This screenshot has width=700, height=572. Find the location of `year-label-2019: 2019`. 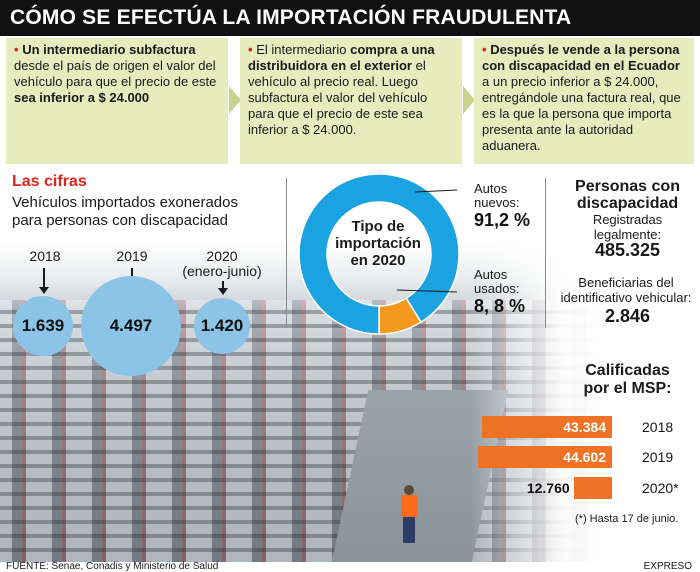

year-label-2019: 2019 is located at coordinates (132, 256).